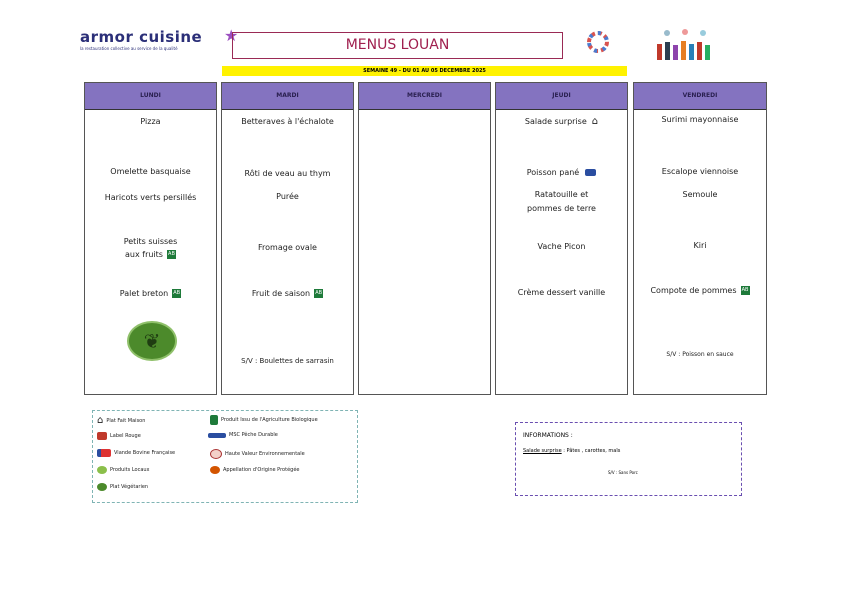  Describe the element at coordinates (231, 35) in the screenshot. I see `star-icon: ★` at that location.